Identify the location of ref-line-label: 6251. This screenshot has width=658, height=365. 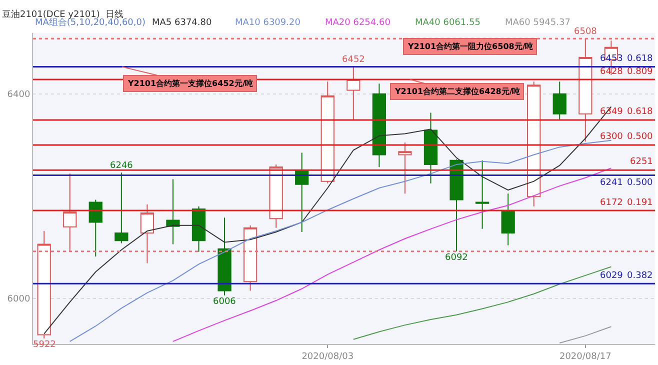
(641, 162).